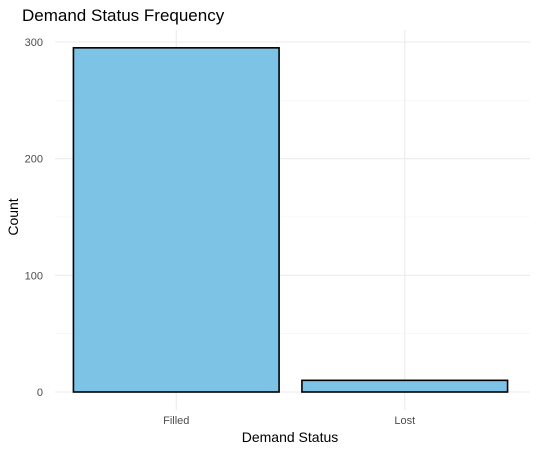 This screenshot has height=451, width=537. I want to click on x-tick-label: Filled, so click(176, 421).